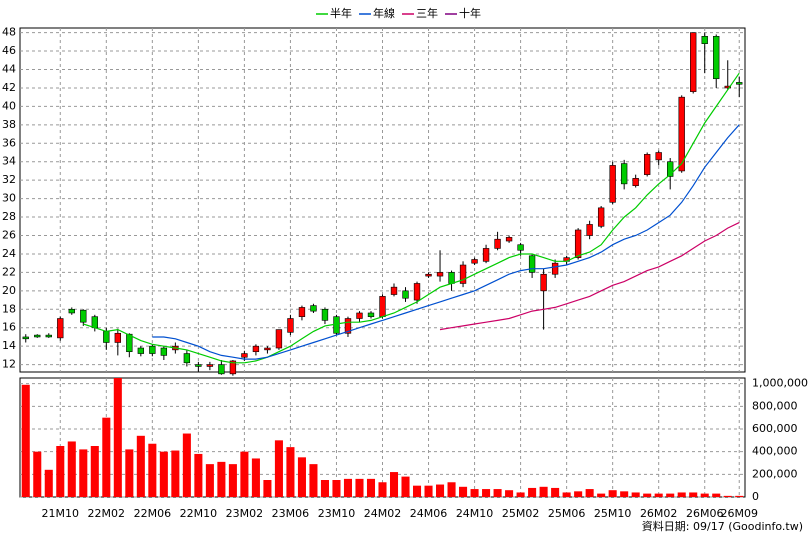 The image size is (808, 540). What do you see at coordinates (589, 276) in the screenshot?
I see `ma-line` at bounding box center [589, 276].